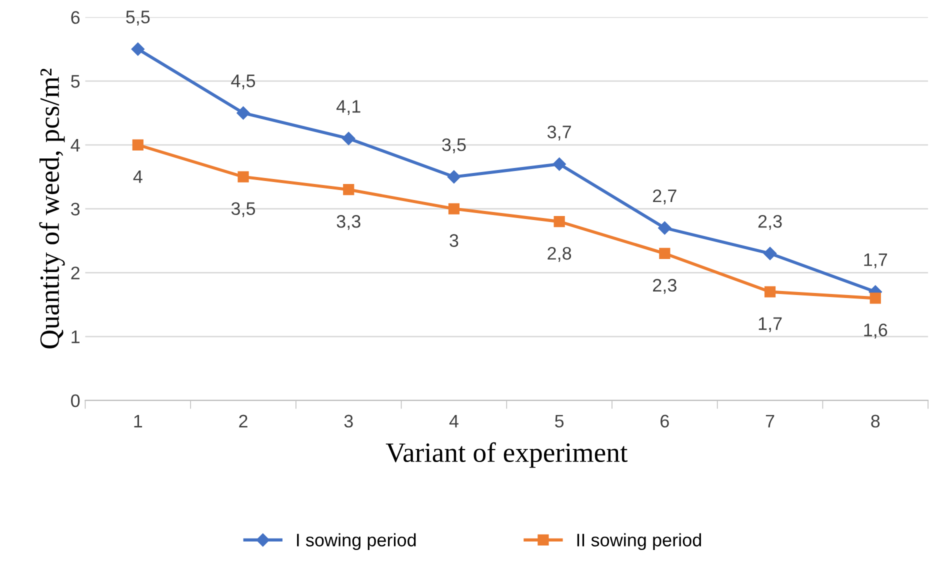 Image resolution: width=947 pixels, height=572 pixels. I want to click on data-label: 3,3, so click(348, 222).